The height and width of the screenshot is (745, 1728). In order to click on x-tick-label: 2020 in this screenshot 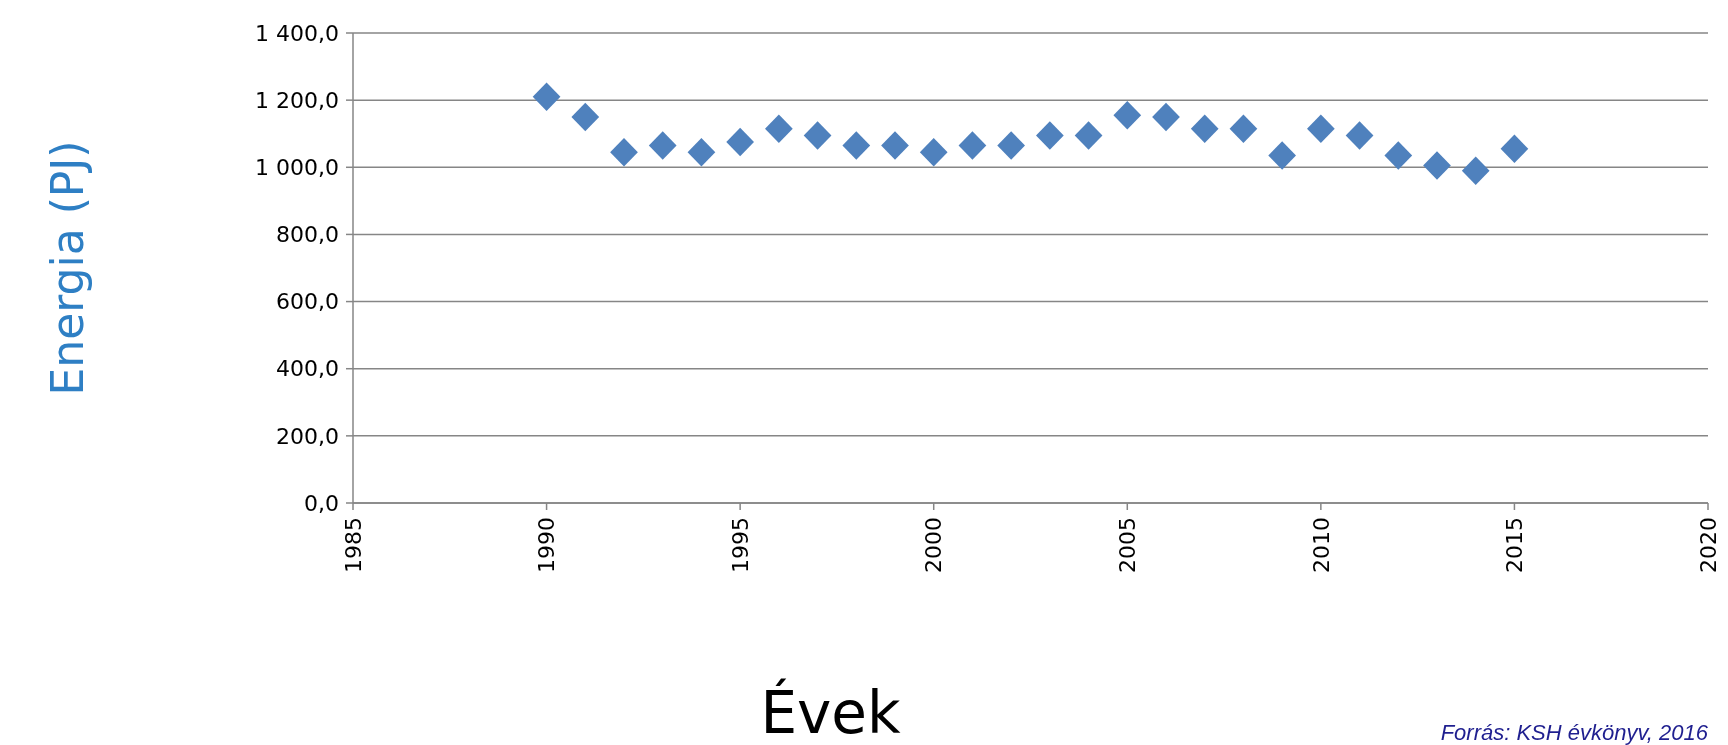, I will do `click(1708, 545)`.